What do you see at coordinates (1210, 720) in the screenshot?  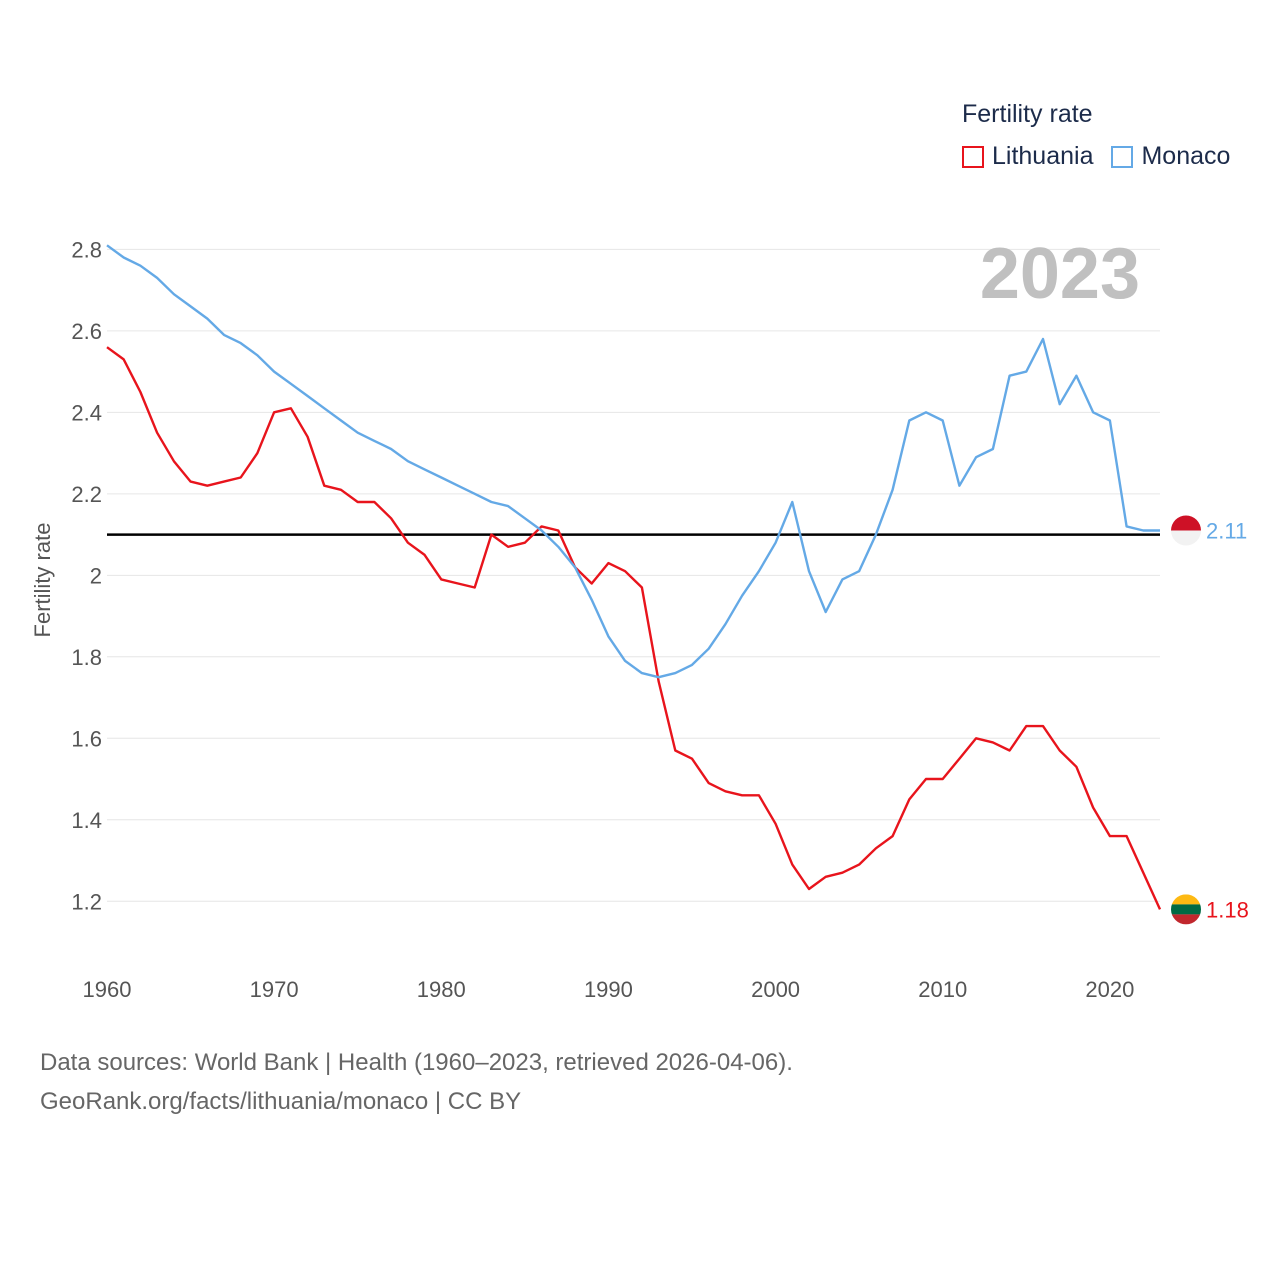 I see `end-markers: 1.18 2.11` at bounding box center [1210, 720].